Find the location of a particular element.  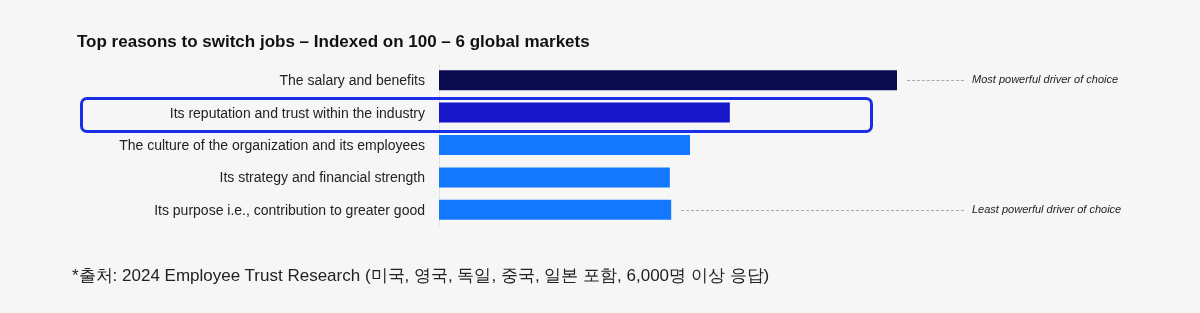

text: *출처: 2024 Employee Trust Research (미국, 영국, 독일, 중국, 일본 포함, 6,000명 이상 응답) is located at coordinates (421, 276).